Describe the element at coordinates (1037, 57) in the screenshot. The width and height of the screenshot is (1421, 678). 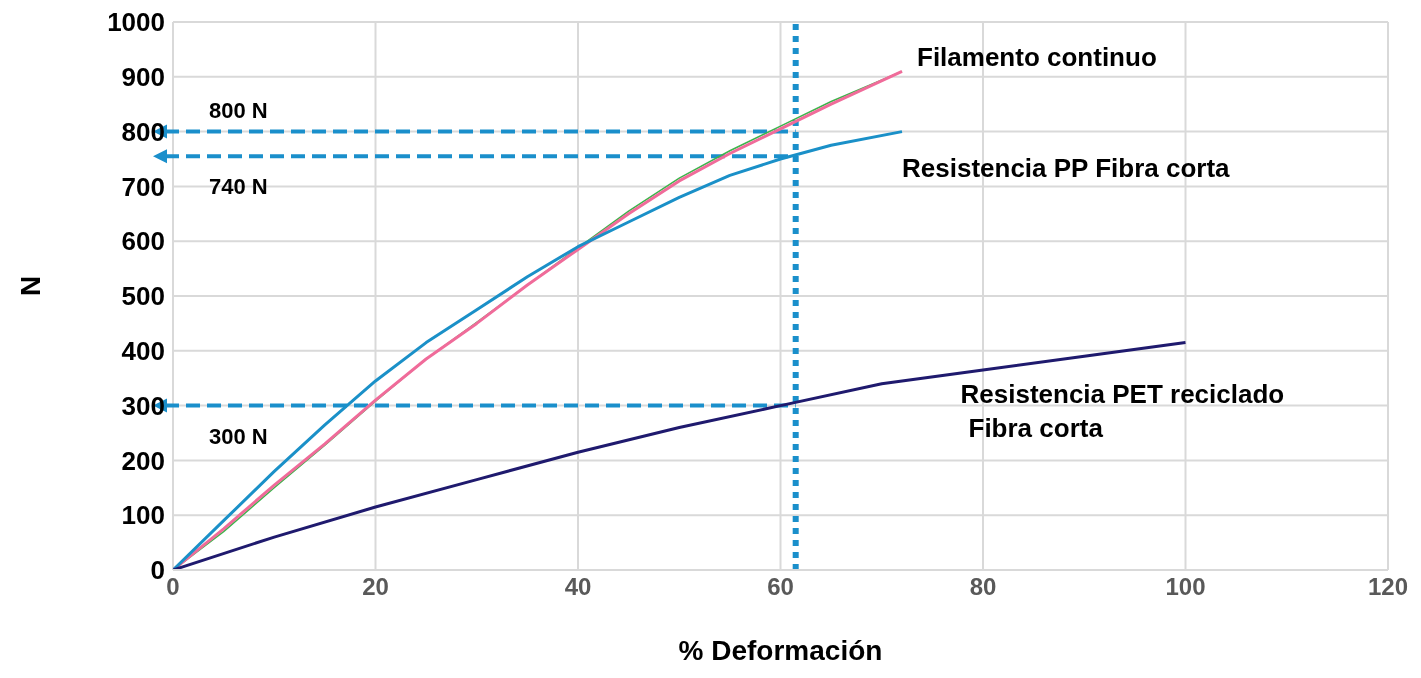
I see `series-label: Filamento continuo` at that location.